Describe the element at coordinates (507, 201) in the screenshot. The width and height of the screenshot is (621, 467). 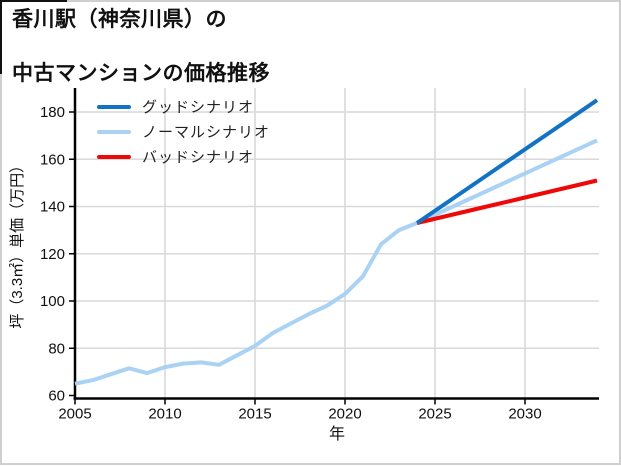
I see `series-line-bad` at that location.